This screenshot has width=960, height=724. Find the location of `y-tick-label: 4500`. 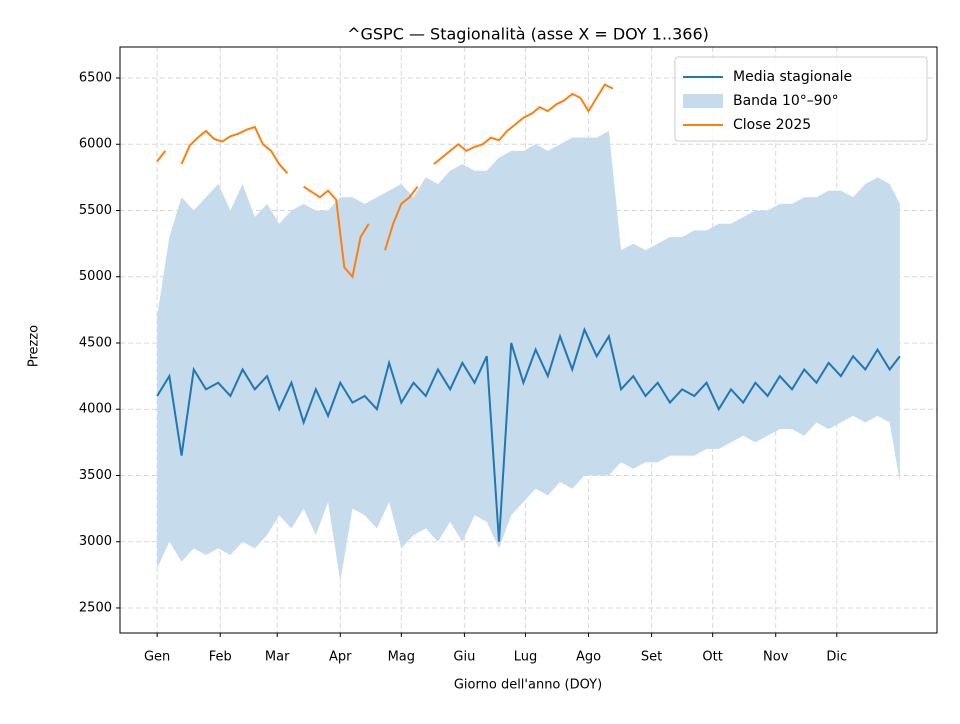

y-tick-label: 4500 is located at coordinates (95, 342).